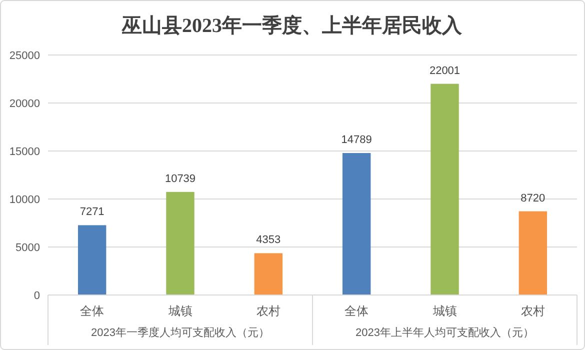 Image resolution: width=585 pixels, height=350 pixels. Describe the element at coordinates (28, 248) in the screenshot. I see `y-tick-label: 5000` at that location.